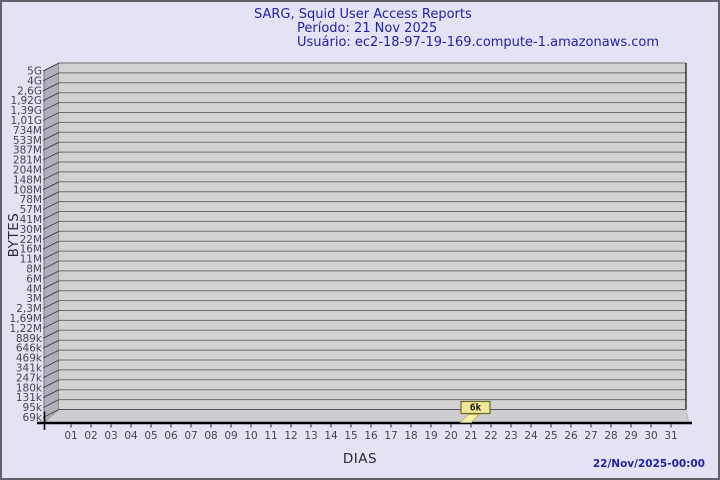 This screenshot has height=480, width=720. What do you see at coordinates (350, 436) in the screenshot?
I see `x-tick-label: 15` at bounding box center [350, 436].